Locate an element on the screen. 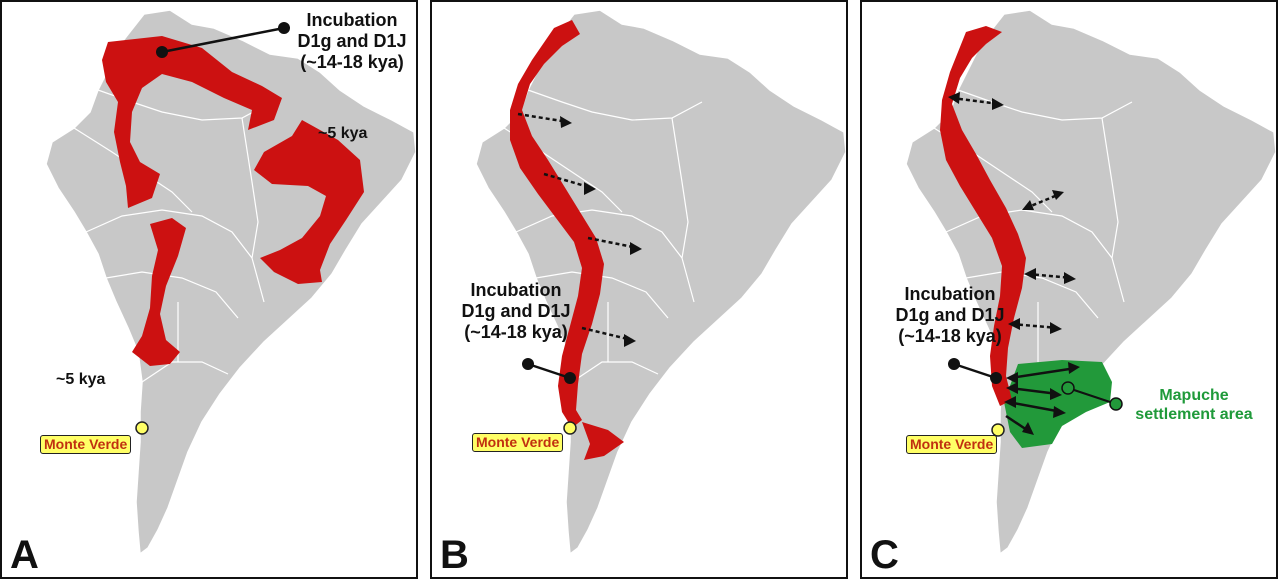 This screenshot has height=581, width=1280. exchange-arrowheads is located at coordinates (1014, 263).